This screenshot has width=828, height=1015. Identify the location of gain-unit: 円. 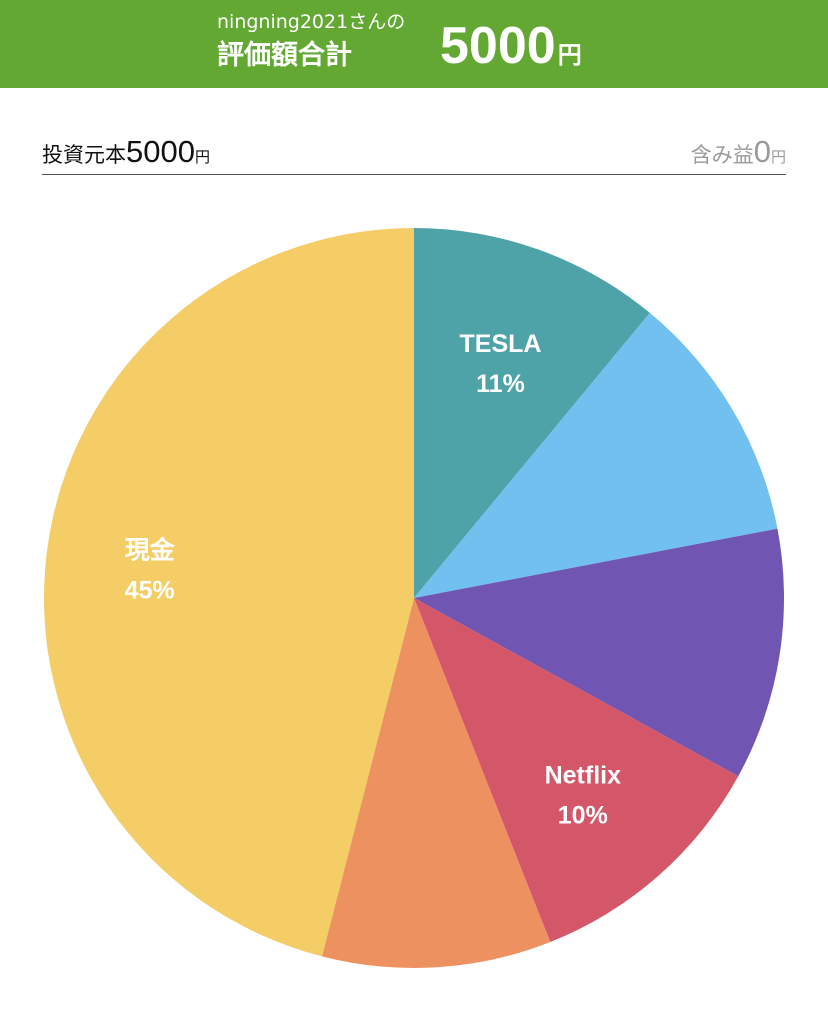
(778, 157).